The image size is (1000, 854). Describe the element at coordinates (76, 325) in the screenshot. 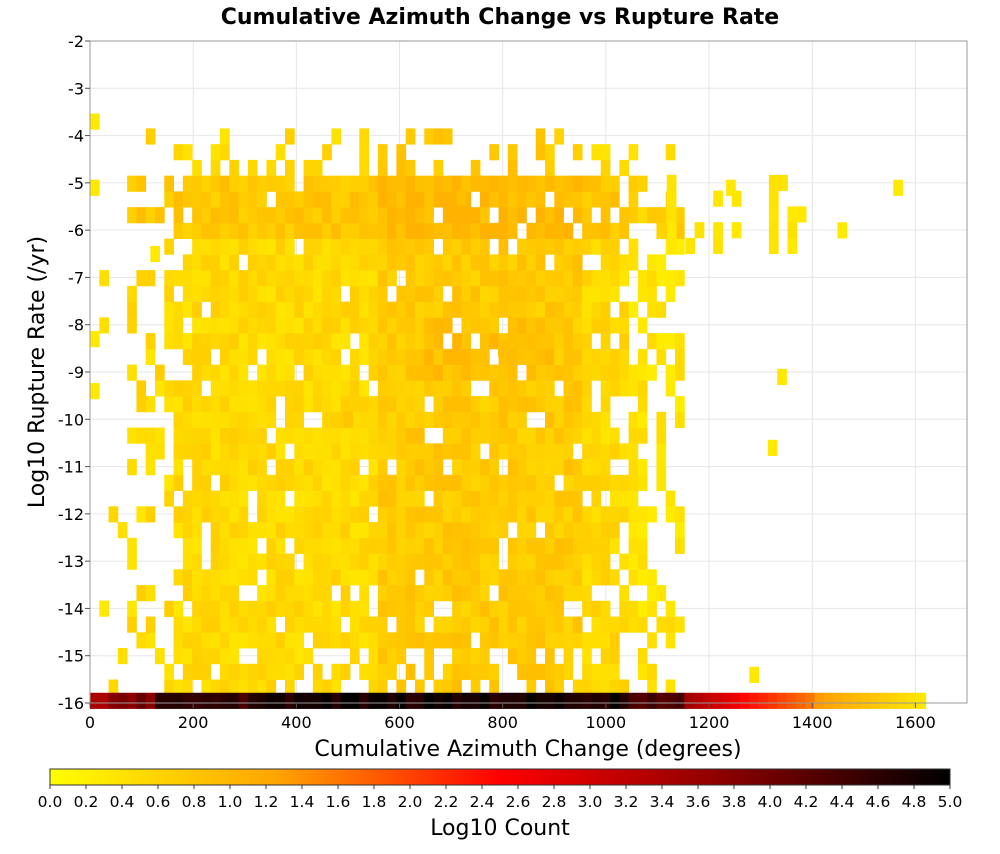

I see `y-tick-label: -8` at that location.